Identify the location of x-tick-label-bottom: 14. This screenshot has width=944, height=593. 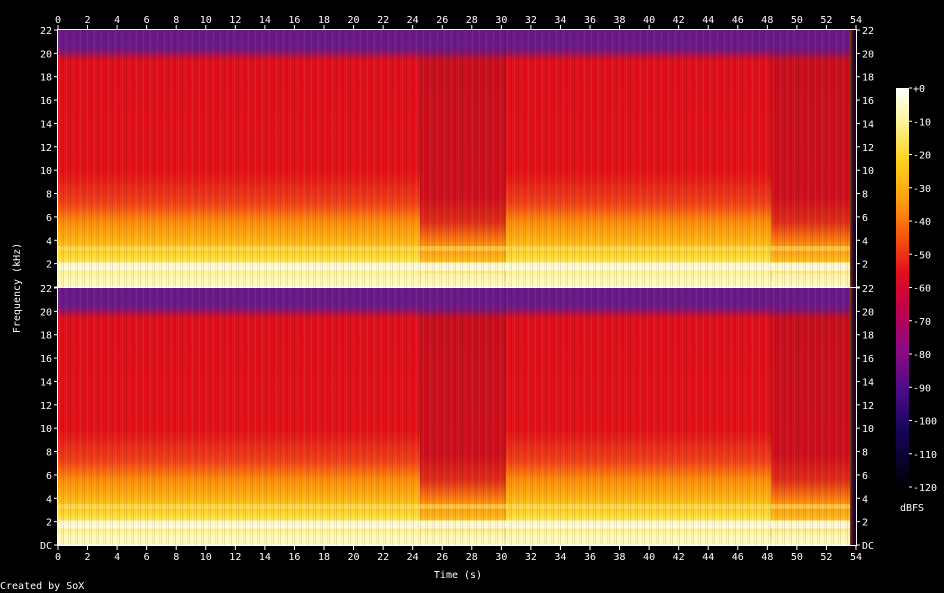
(265, 557).